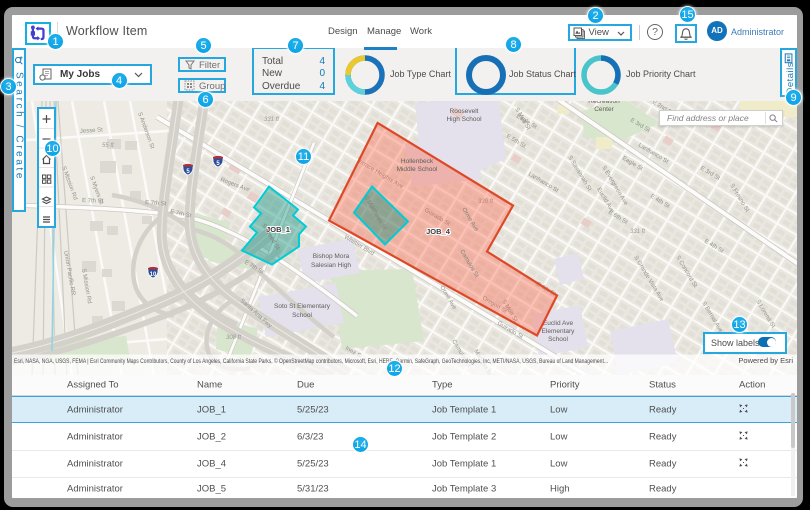 Image resolution: width=810 pixels, height=510 pixels. Describe the element at coordinates (604, 103) in the screenshot. I see `svg-text: Recreation` at that location.